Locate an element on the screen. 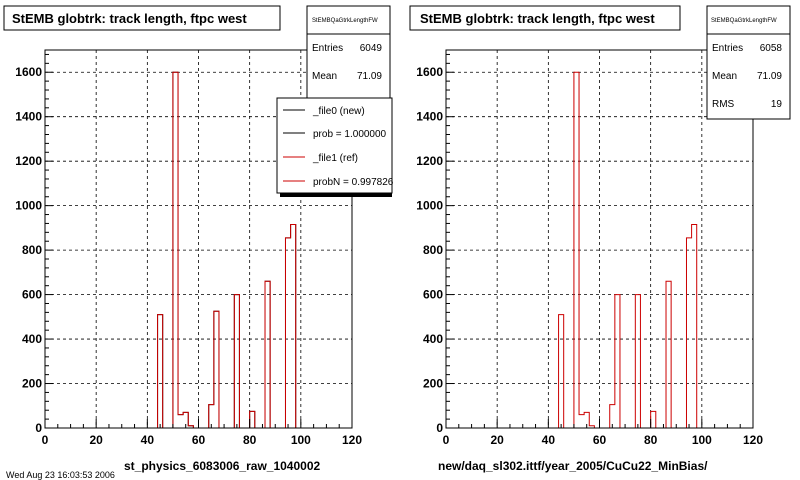  panel-2-stats-mean-label: Mean is located at coordinates (724, 76).